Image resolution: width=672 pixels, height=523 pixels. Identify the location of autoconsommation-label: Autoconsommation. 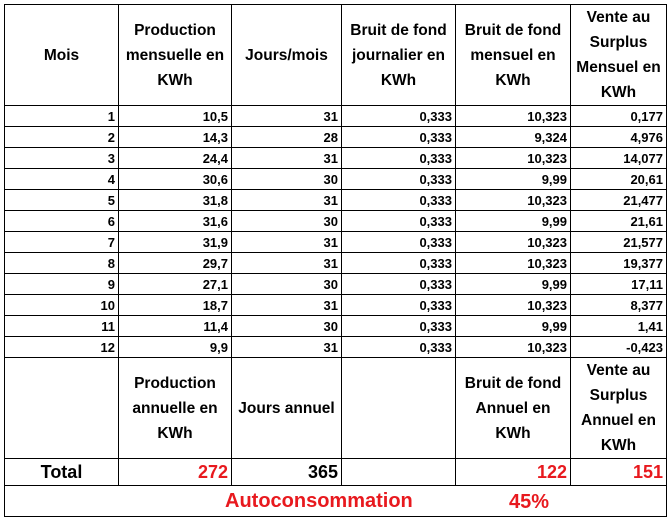
(335, 501).